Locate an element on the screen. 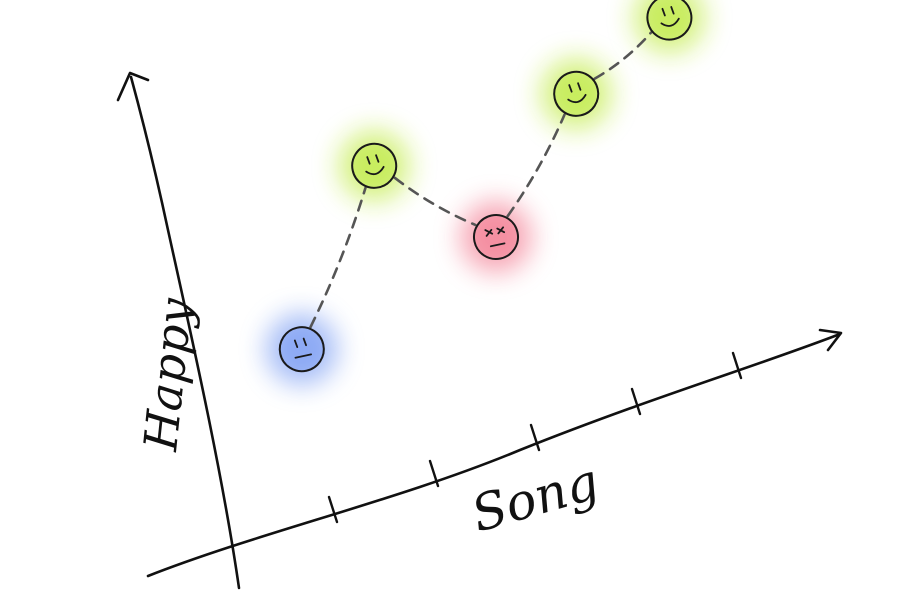 Image resolution: width=905 pixels, height=611 pixels. y-axis-arrowhead is located at coordinates (133, 86).